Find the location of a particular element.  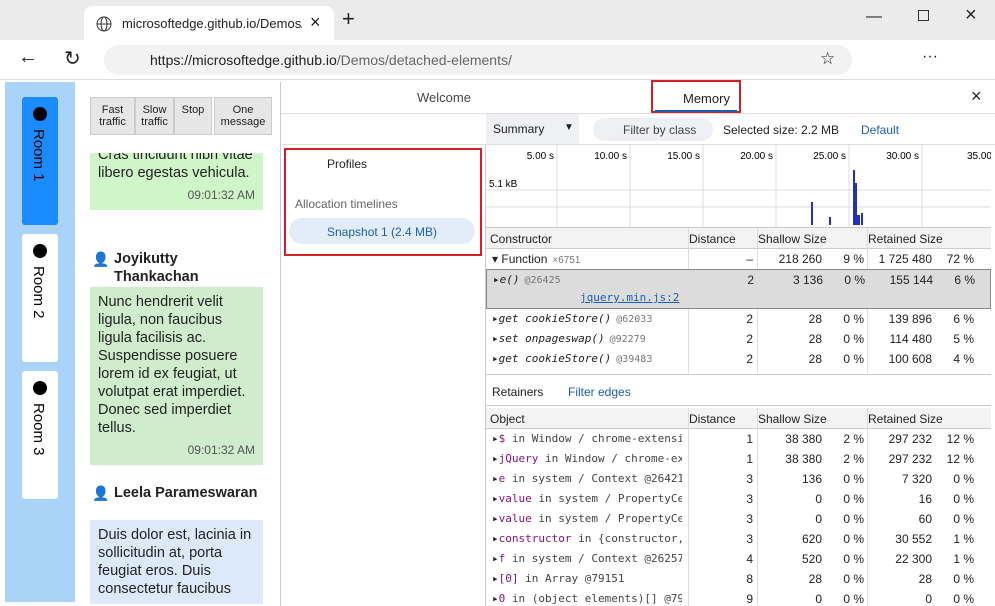

shallow: 38 380 is located at coordinates (803, 459).